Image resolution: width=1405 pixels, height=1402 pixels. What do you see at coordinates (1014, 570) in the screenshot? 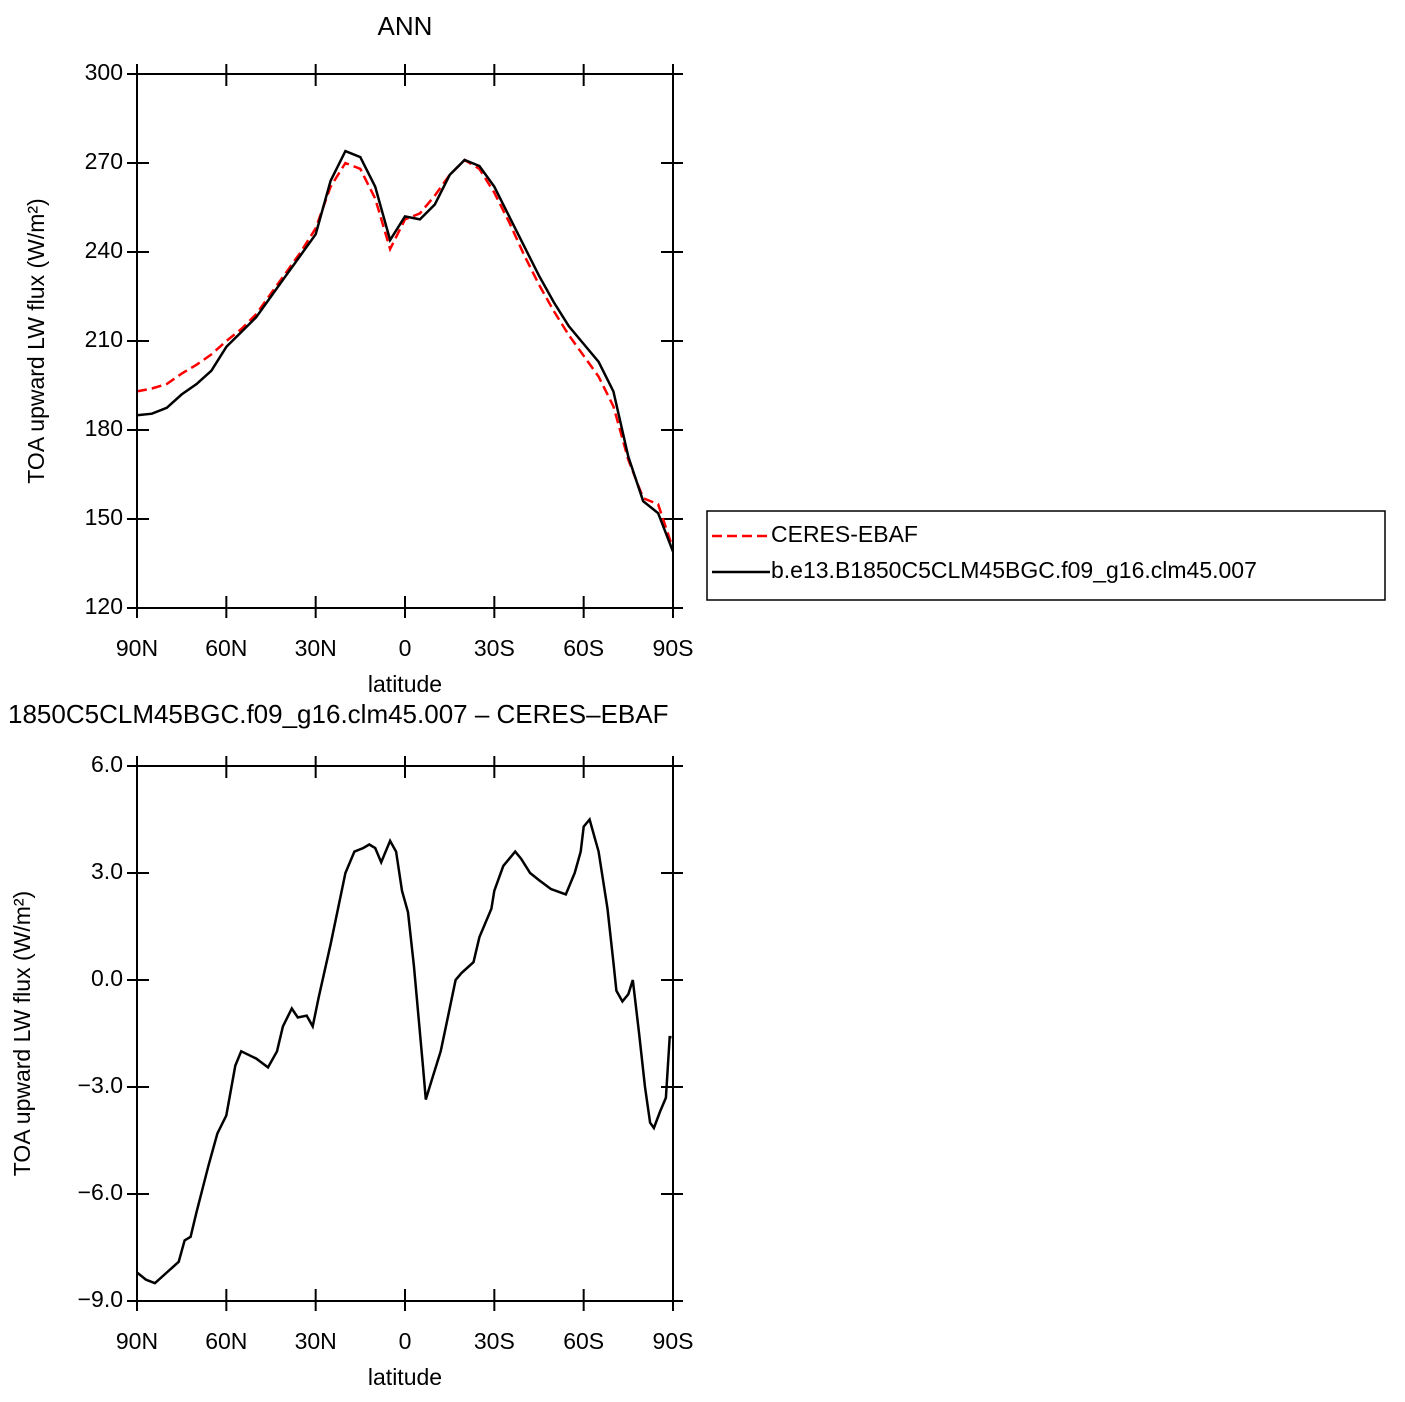
I see `legend-label: b.e13.B1850C5CLM45BGC.f09_g16.clm45.007` at bounding box center [1014, 570].